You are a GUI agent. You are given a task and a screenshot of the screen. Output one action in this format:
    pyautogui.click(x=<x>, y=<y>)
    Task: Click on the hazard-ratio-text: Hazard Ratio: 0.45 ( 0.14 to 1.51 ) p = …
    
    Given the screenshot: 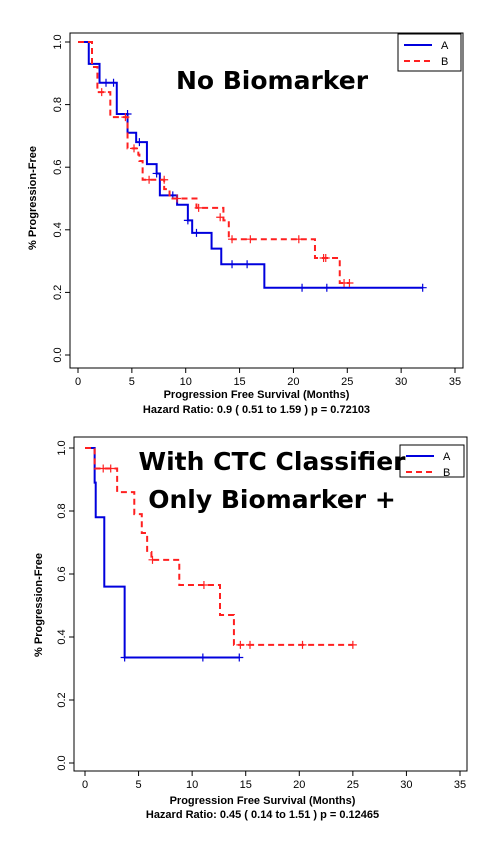 What is the action you would take?
    pyautogui.click(x=262, y=815)
    